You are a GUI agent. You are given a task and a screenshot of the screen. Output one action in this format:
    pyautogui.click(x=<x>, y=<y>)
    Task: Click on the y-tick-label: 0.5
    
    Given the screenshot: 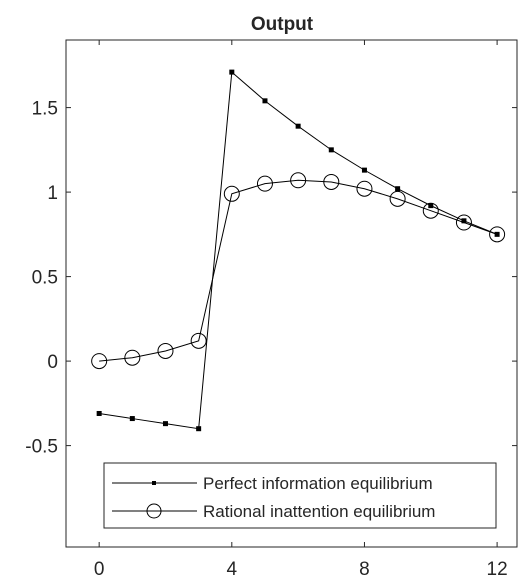 What is the action you would take?
    pyautogui.click(x=45, y=278)
    